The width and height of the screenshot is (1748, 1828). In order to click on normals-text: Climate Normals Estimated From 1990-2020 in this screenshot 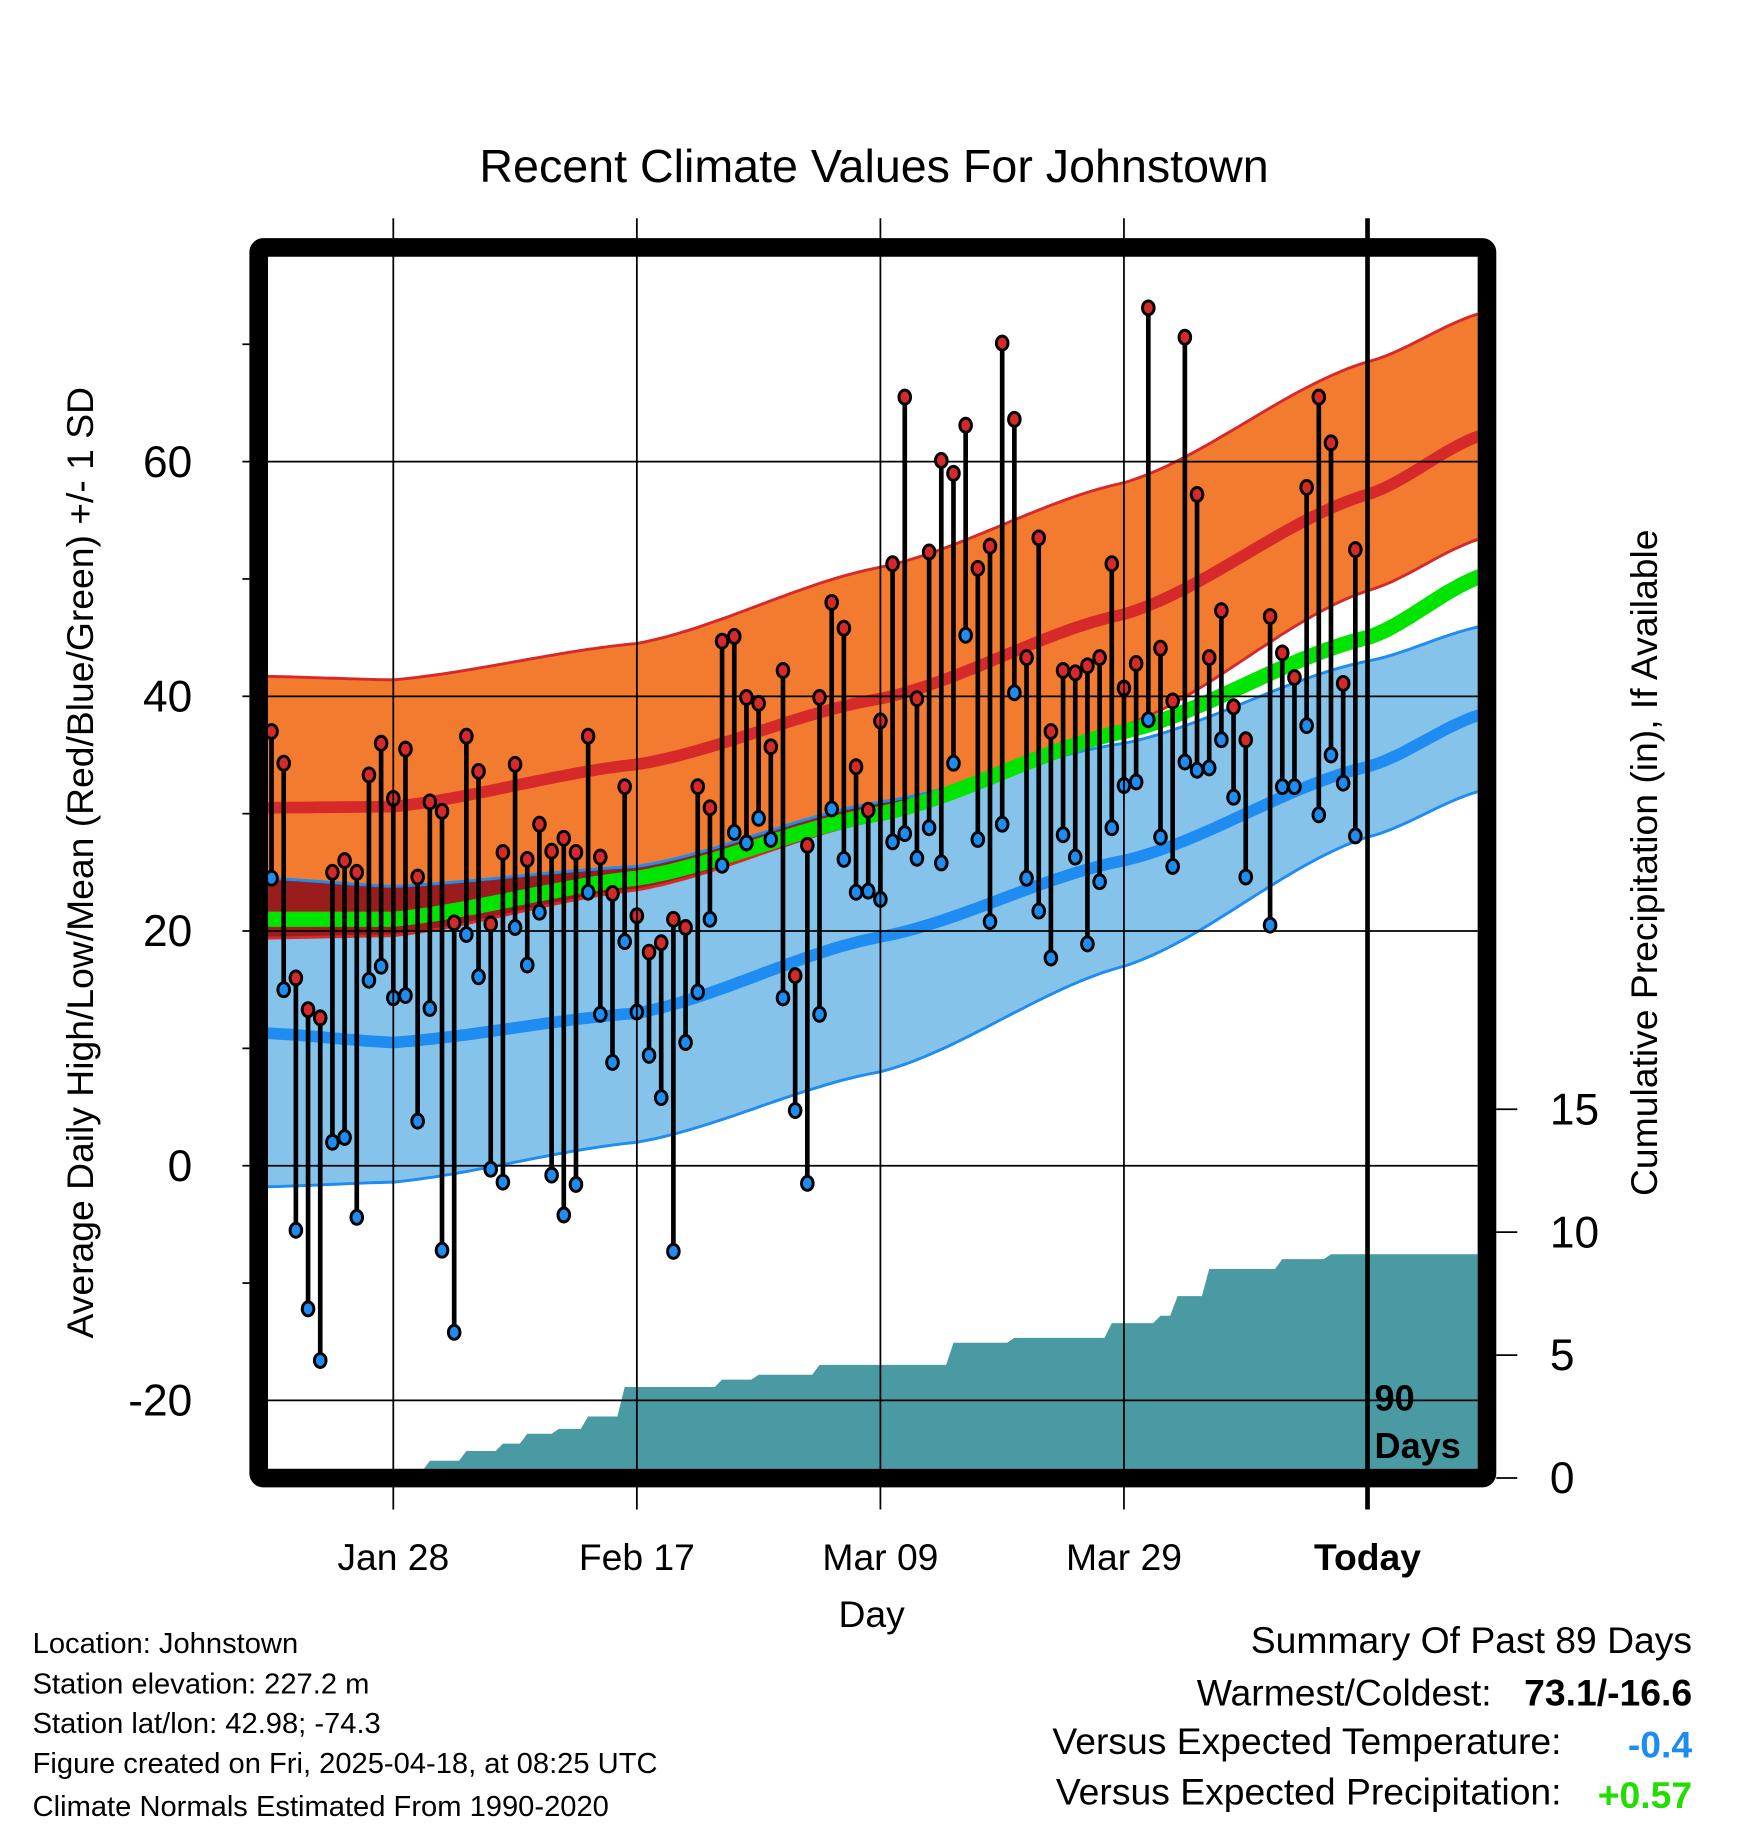, I will do `click(321, 1807)`.